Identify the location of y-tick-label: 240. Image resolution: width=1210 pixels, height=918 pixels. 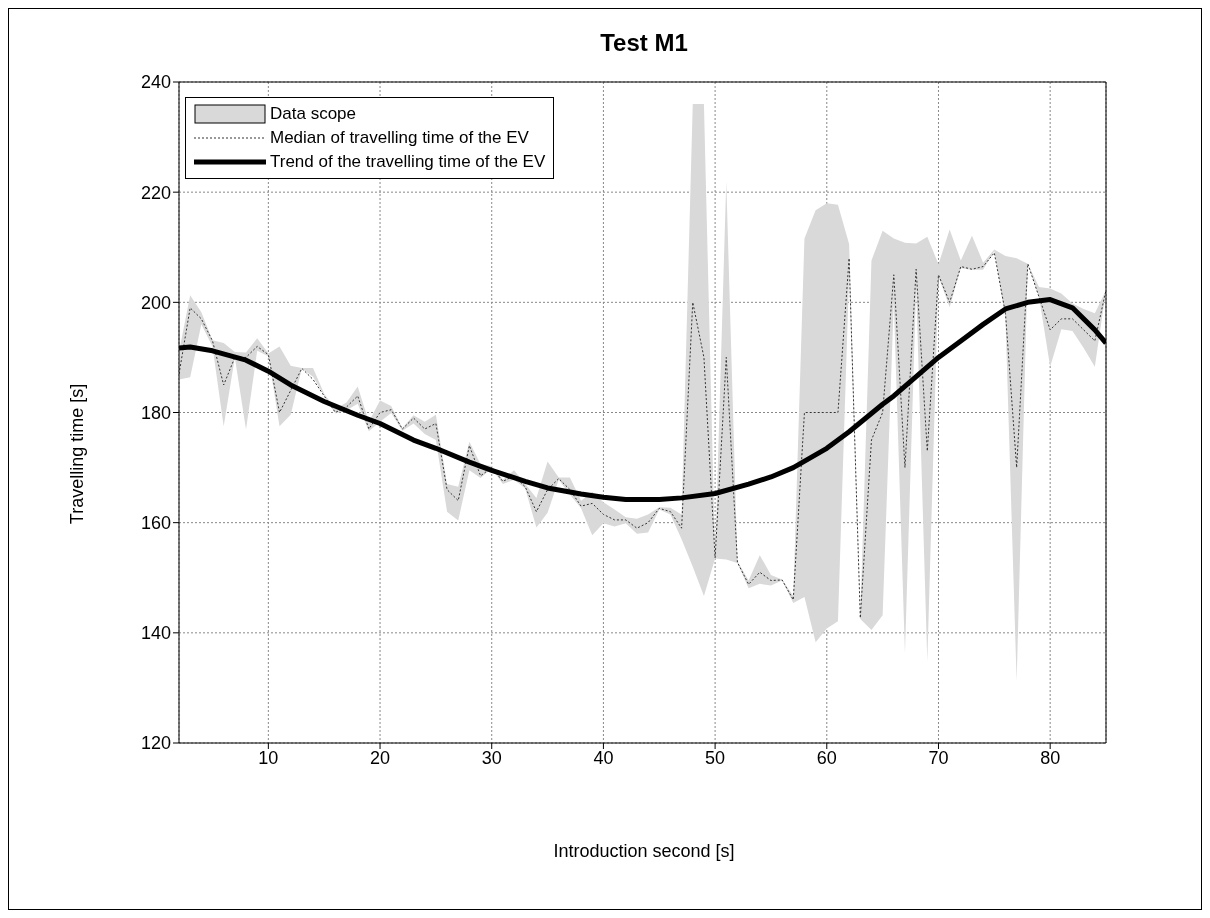
(155, 82).